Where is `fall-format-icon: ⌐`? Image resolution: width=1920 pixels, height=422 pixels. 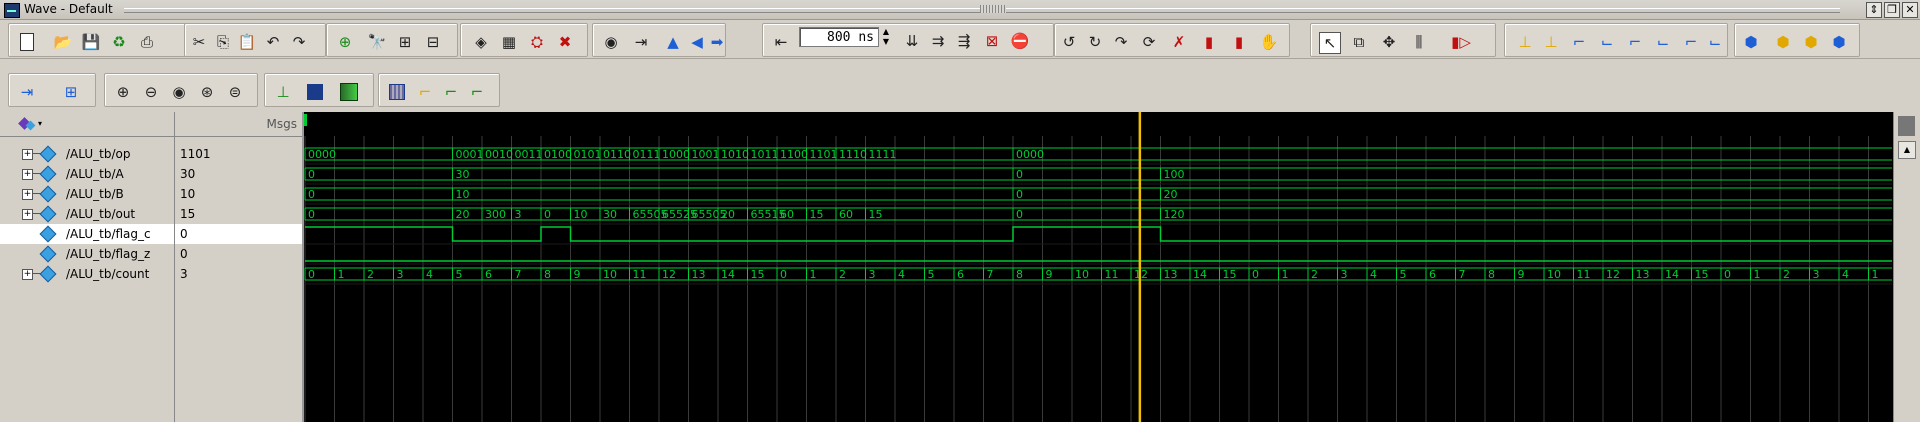
fall-format-icon: ⌐ is located at coordinates (477, 92).